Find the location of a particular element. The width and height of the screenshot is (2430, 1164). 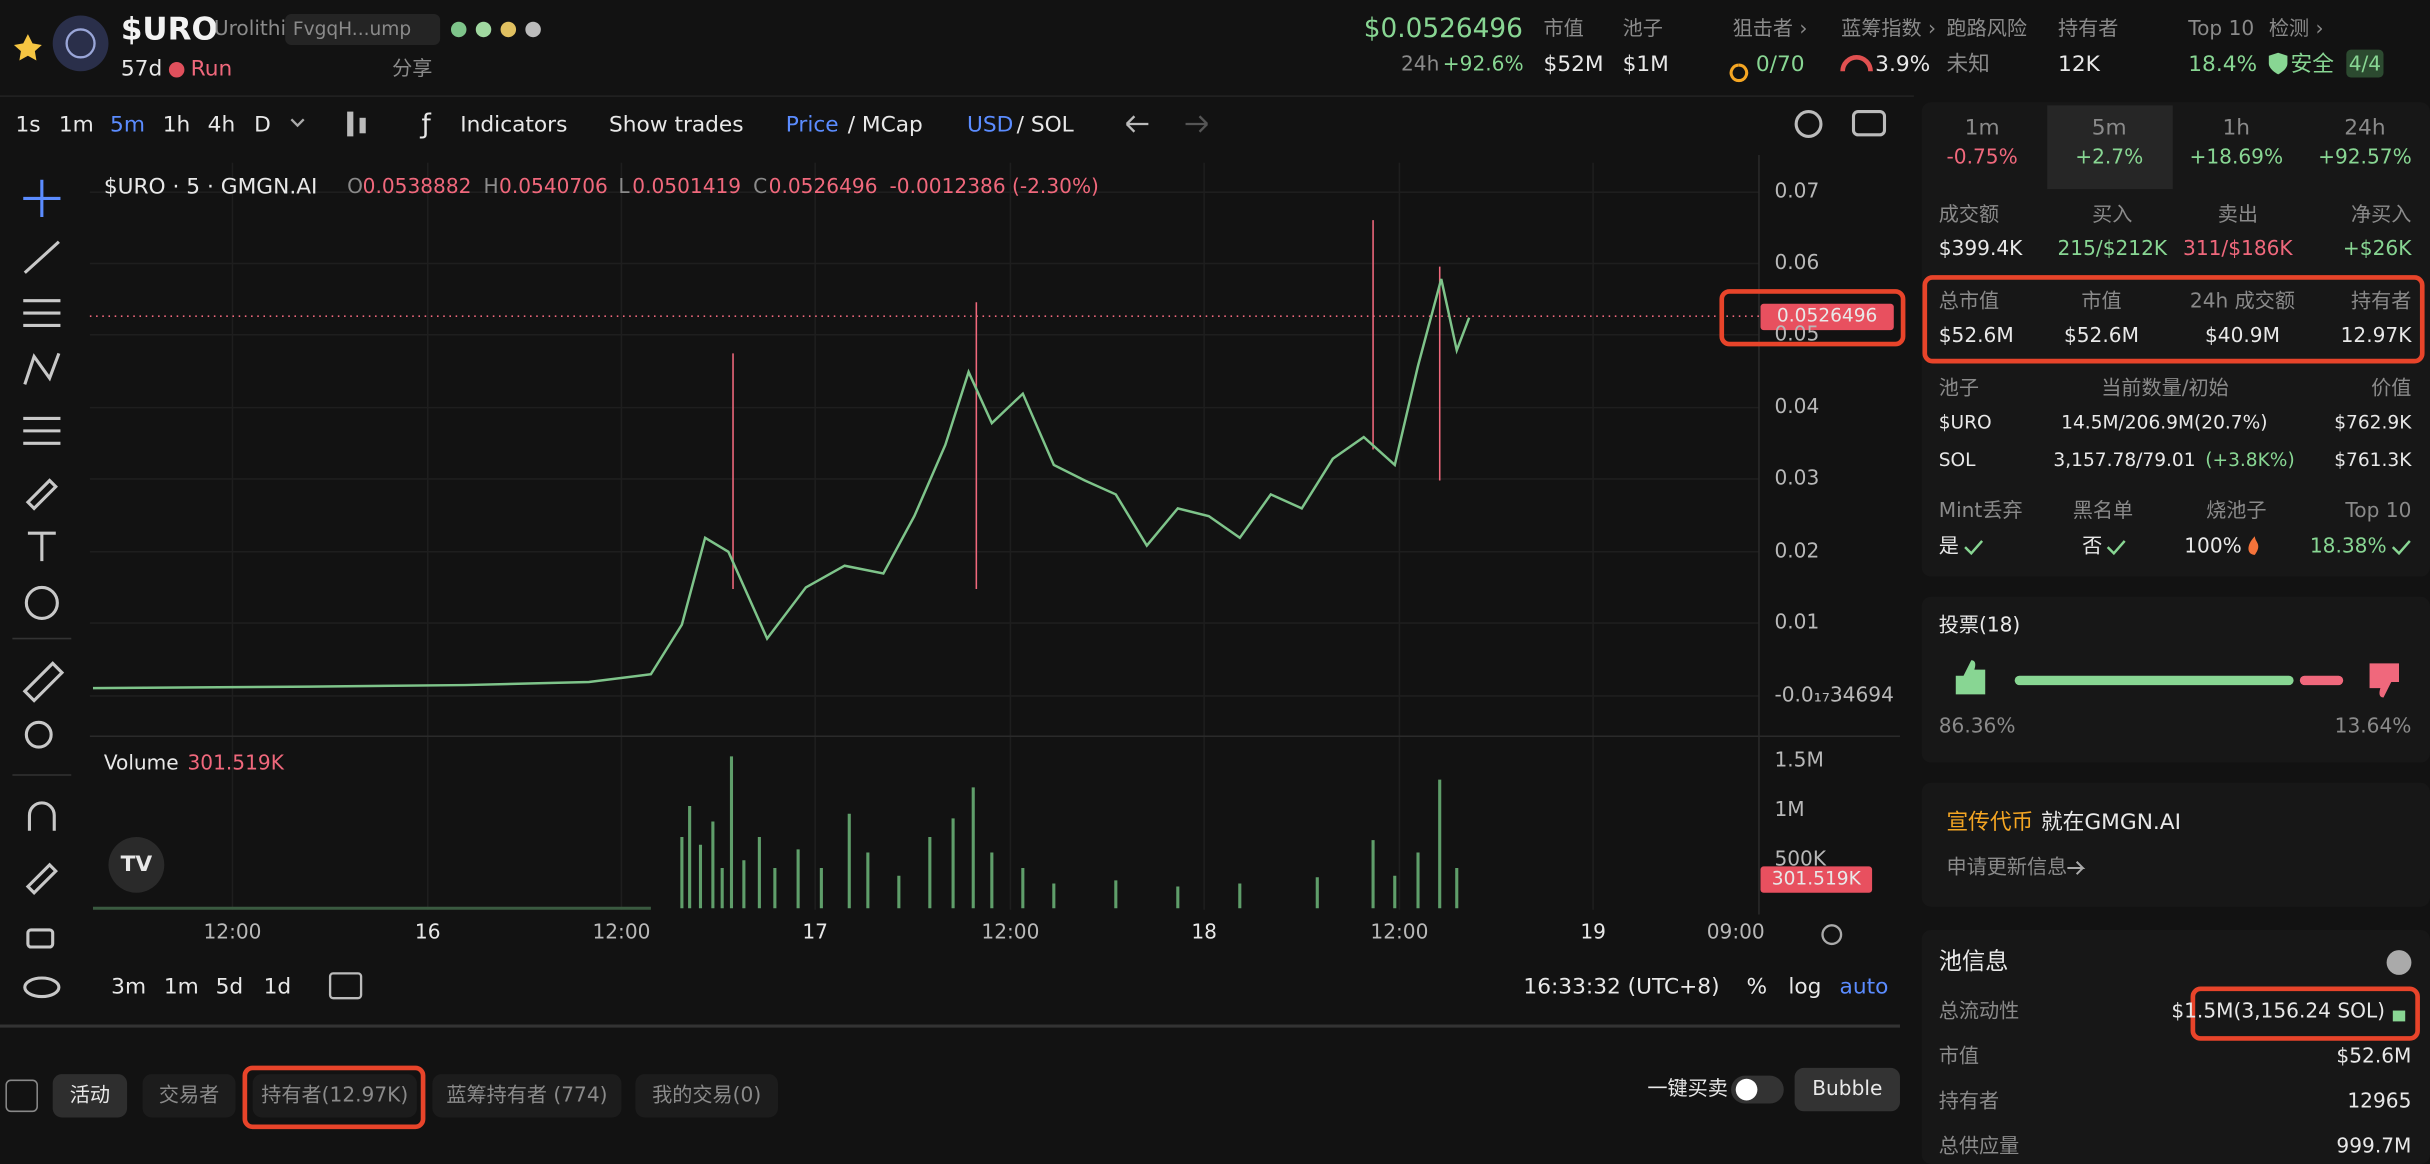

line-tool is located at coordinates (41, 257).